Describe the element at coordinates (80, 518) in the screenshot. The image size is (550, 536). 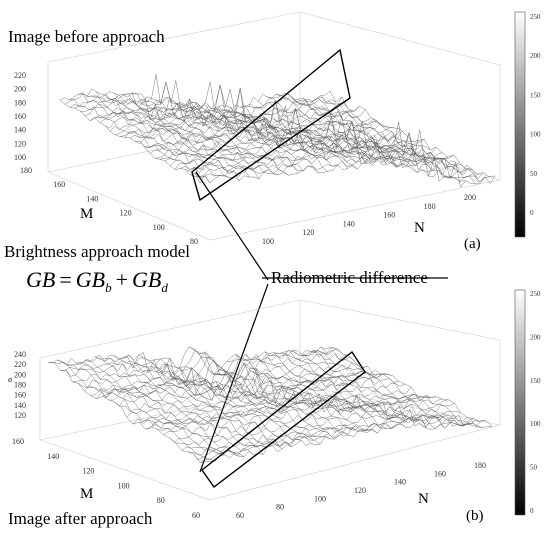
I see `bottom-title: Image after approach` at that location.